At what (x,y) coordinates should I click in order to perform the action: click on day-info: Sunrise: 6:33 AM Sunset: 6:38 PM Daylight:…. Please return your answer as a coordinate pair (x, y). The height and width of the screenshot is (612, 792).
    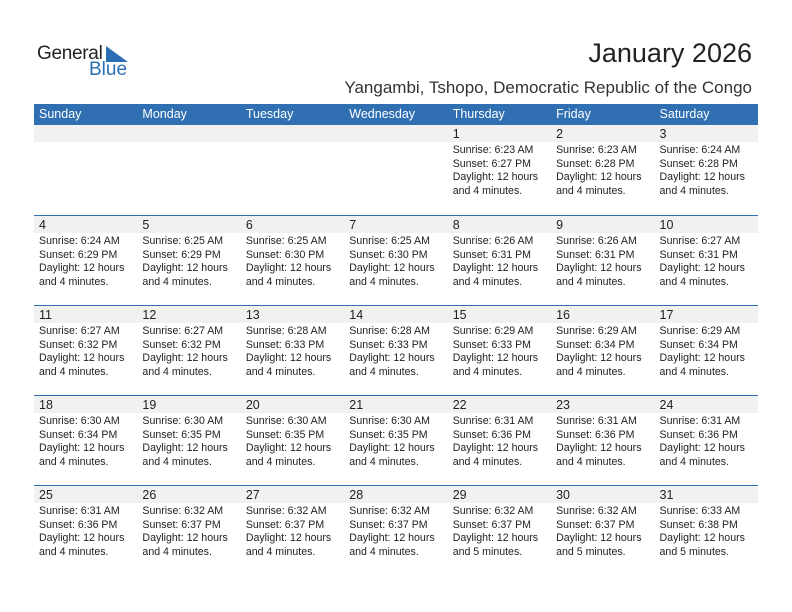
    Looking at the image, I should click on (706, 531).